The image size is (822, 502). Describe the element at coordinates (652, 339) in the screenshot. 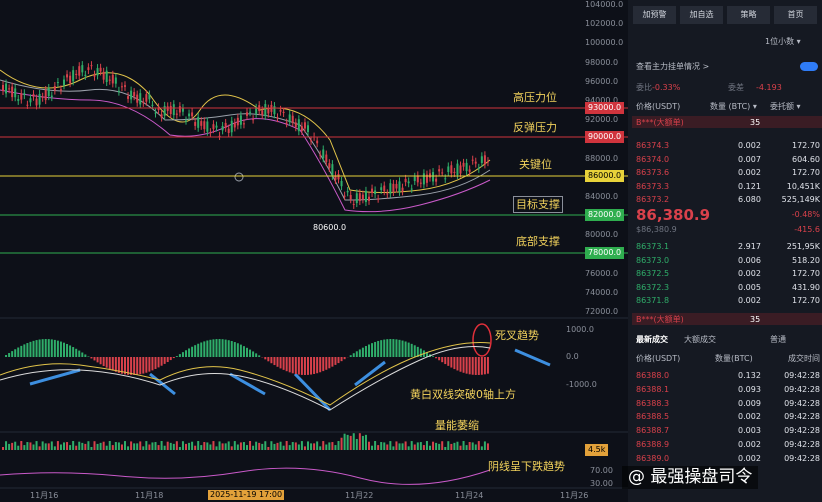

I see `trade-tab: 最新成交` at that location.